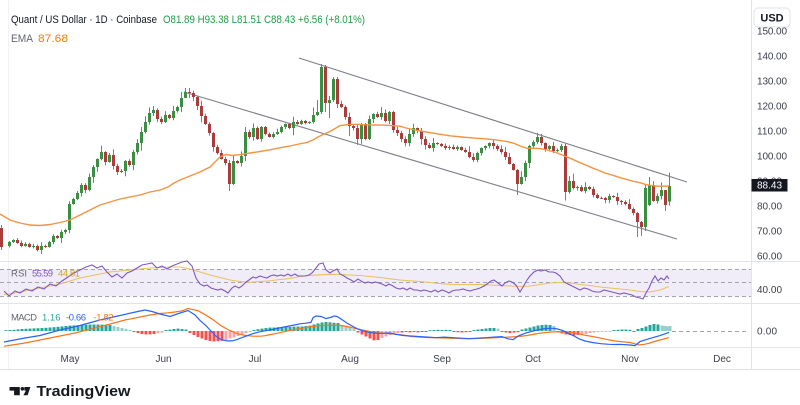 This screenshot has width=800, height=405. What do you see at coordinates (722, 359) in the screenshot?
I see `svg-text: Dec` at bounding box center [722, 359].